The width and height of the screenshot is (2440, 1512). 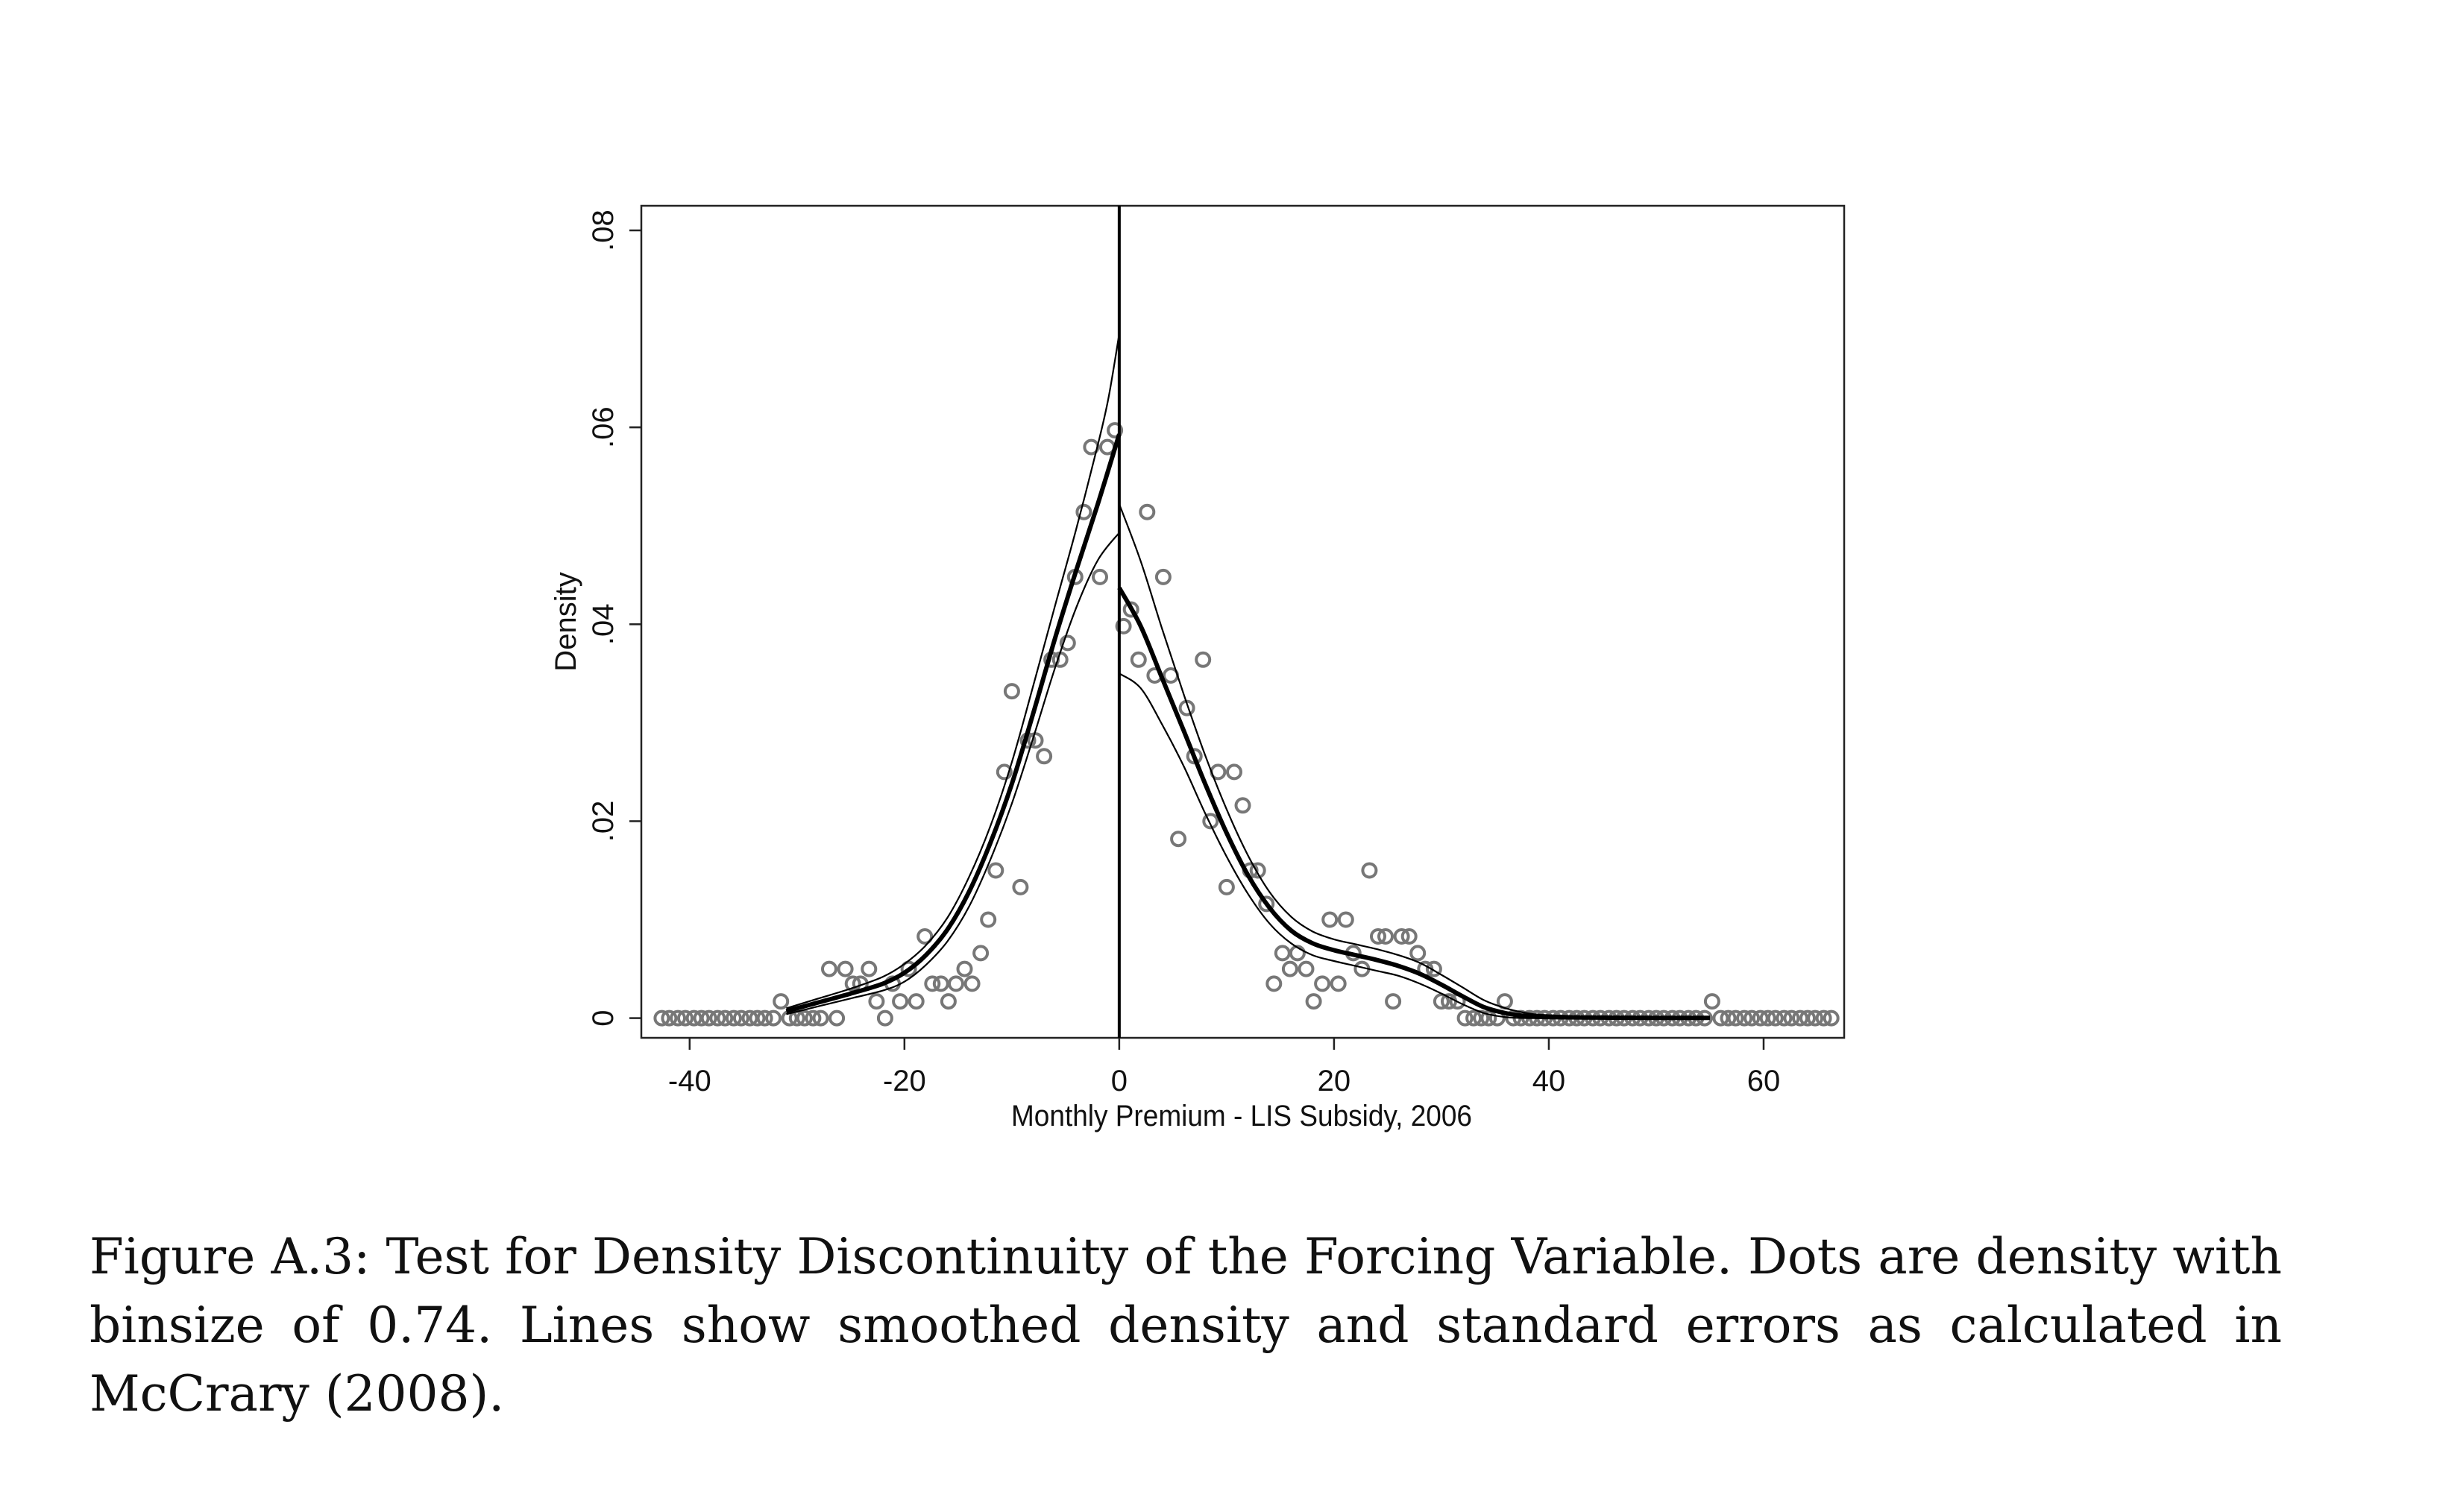 I want to click on x-tick-label: 60, so click(x=1764, y=1081).